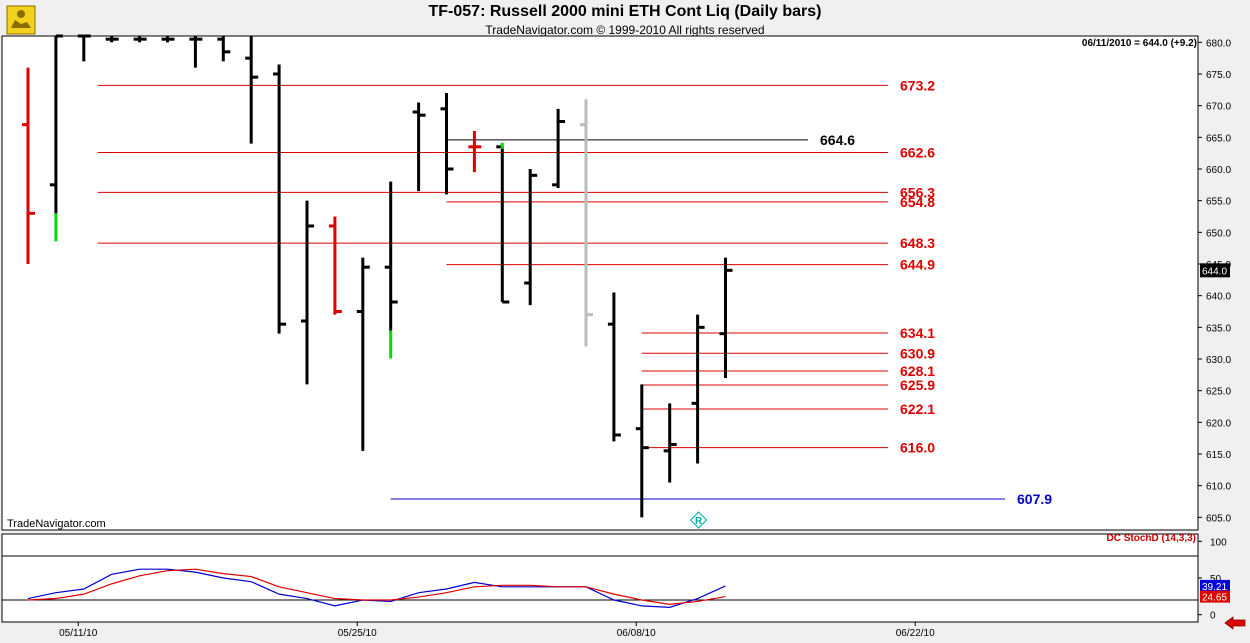 This screenshot has height=643, width=1250. Describe the element at coordinates (917, 265) in the screenshot. I see `level-label: 644.9` at that location.